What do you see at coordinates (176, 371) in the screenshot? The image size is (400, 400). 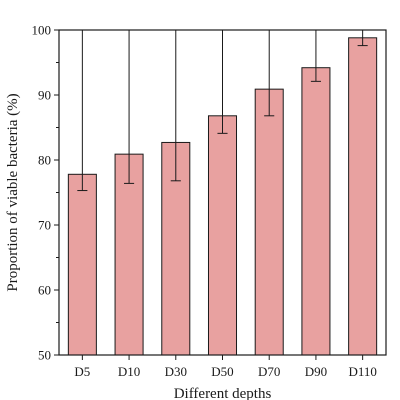 I see `x-tick-label-d30: D30` at bounding box center [176, 371].